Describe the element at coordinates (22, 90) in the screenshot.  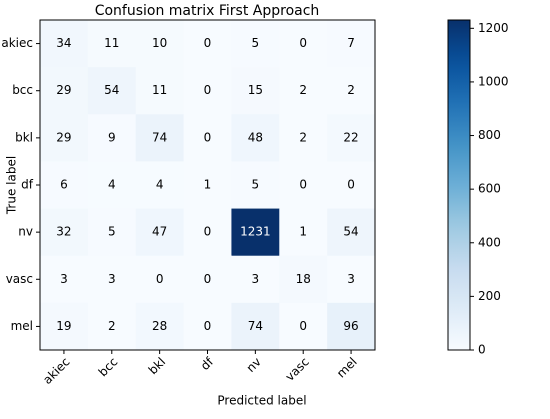
I see `y-tick-label: bcc` at that location.